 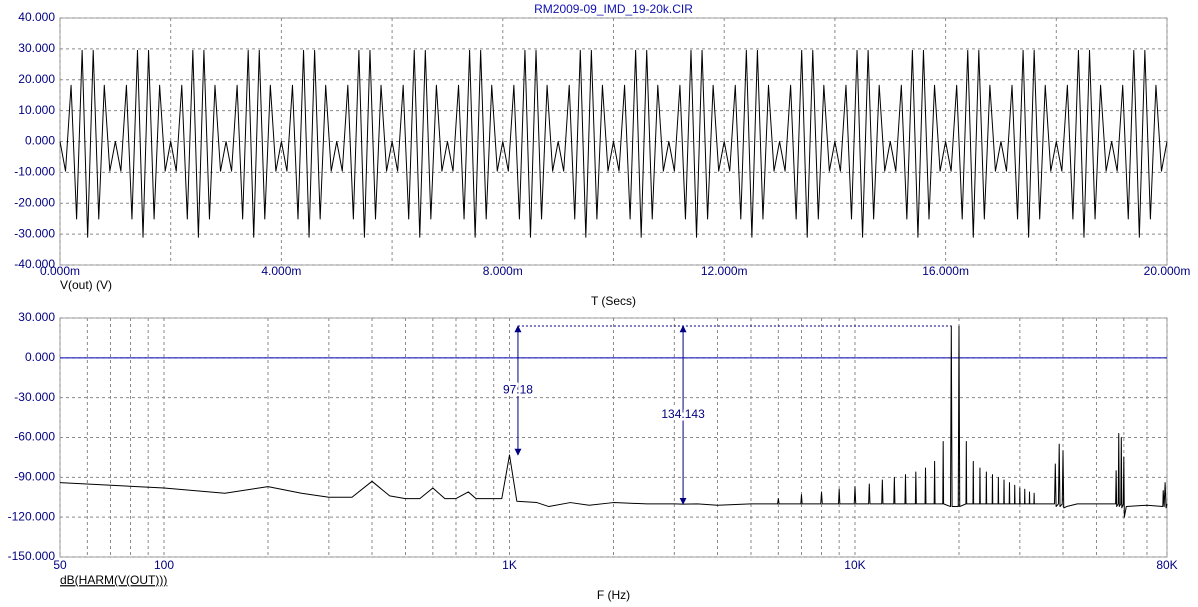 I want to click on x-tick-label: 8.000m, so click(x=503, y=271).